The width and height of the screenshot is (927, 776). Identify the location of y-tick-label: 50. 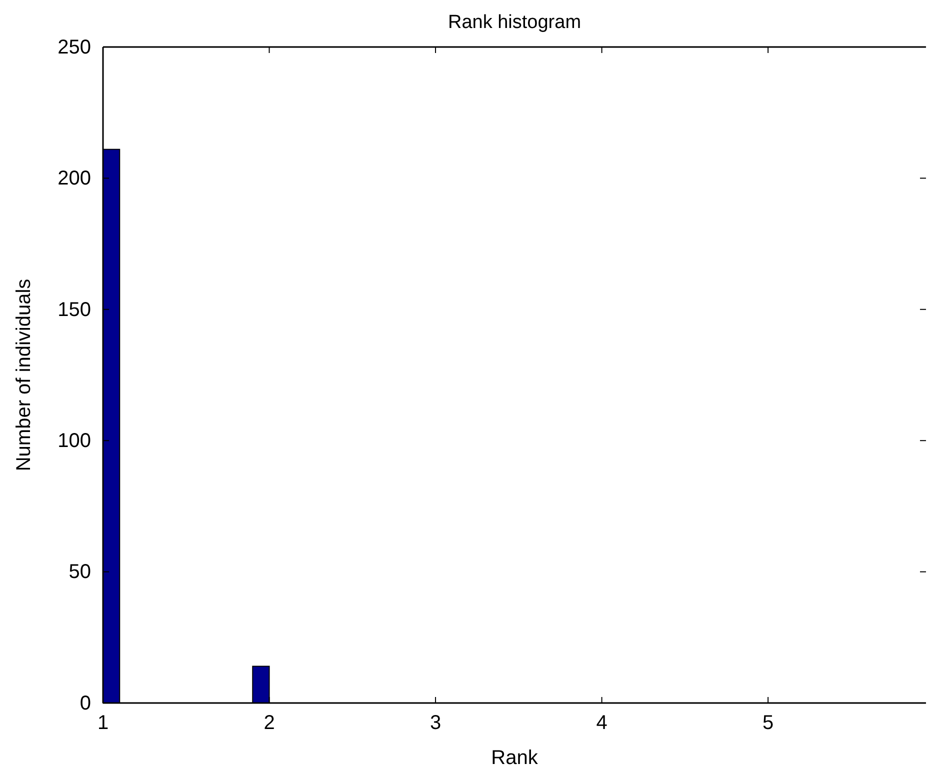
(79, 572).